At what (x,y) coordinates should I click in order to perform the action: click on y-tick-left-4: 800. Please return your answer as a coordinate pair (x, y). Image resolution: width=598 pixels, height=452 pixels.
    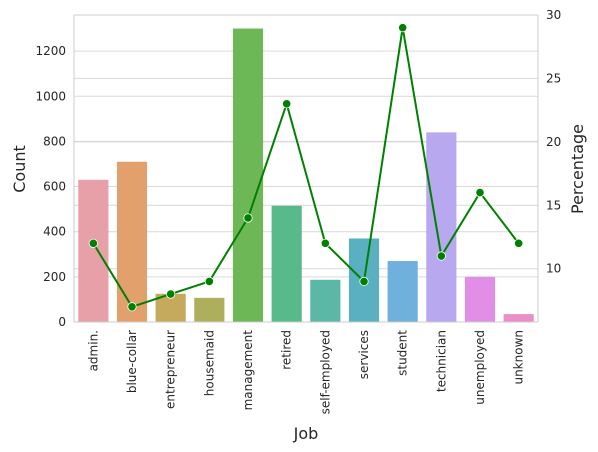
    Looking at the image, I should click on (54, 141).